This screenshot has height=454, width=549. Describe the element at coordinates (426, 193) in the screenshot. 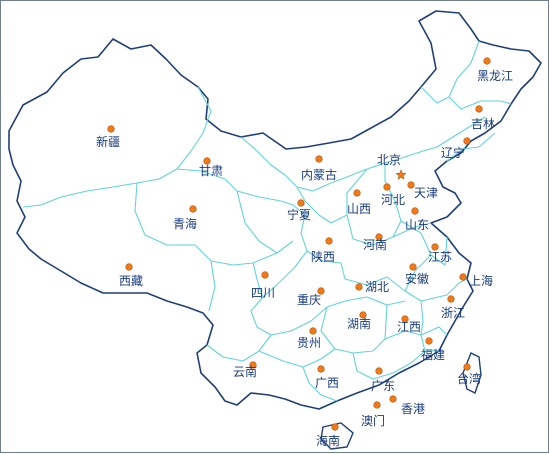

I see `province-label-tianjin: 天津` at that location.